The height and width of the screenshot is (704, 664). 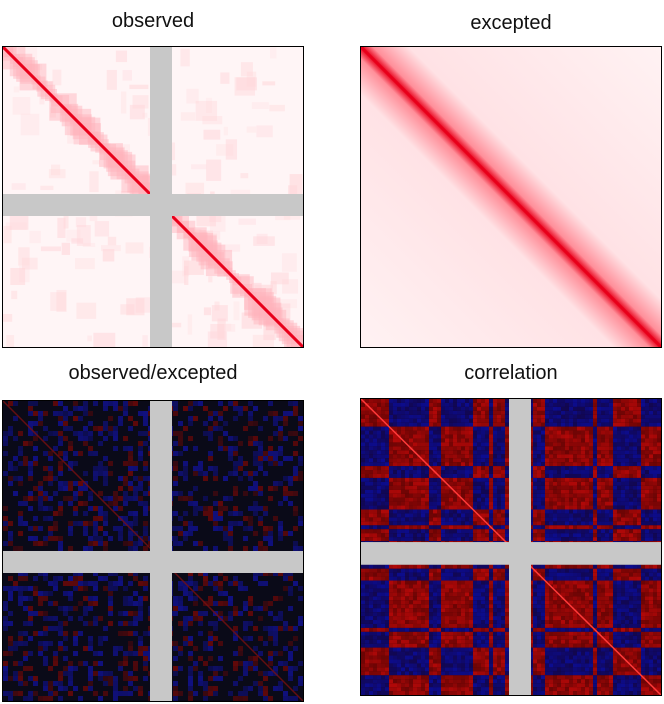 I want to click on correlation-title: correlation, so click(x=511, y=373).